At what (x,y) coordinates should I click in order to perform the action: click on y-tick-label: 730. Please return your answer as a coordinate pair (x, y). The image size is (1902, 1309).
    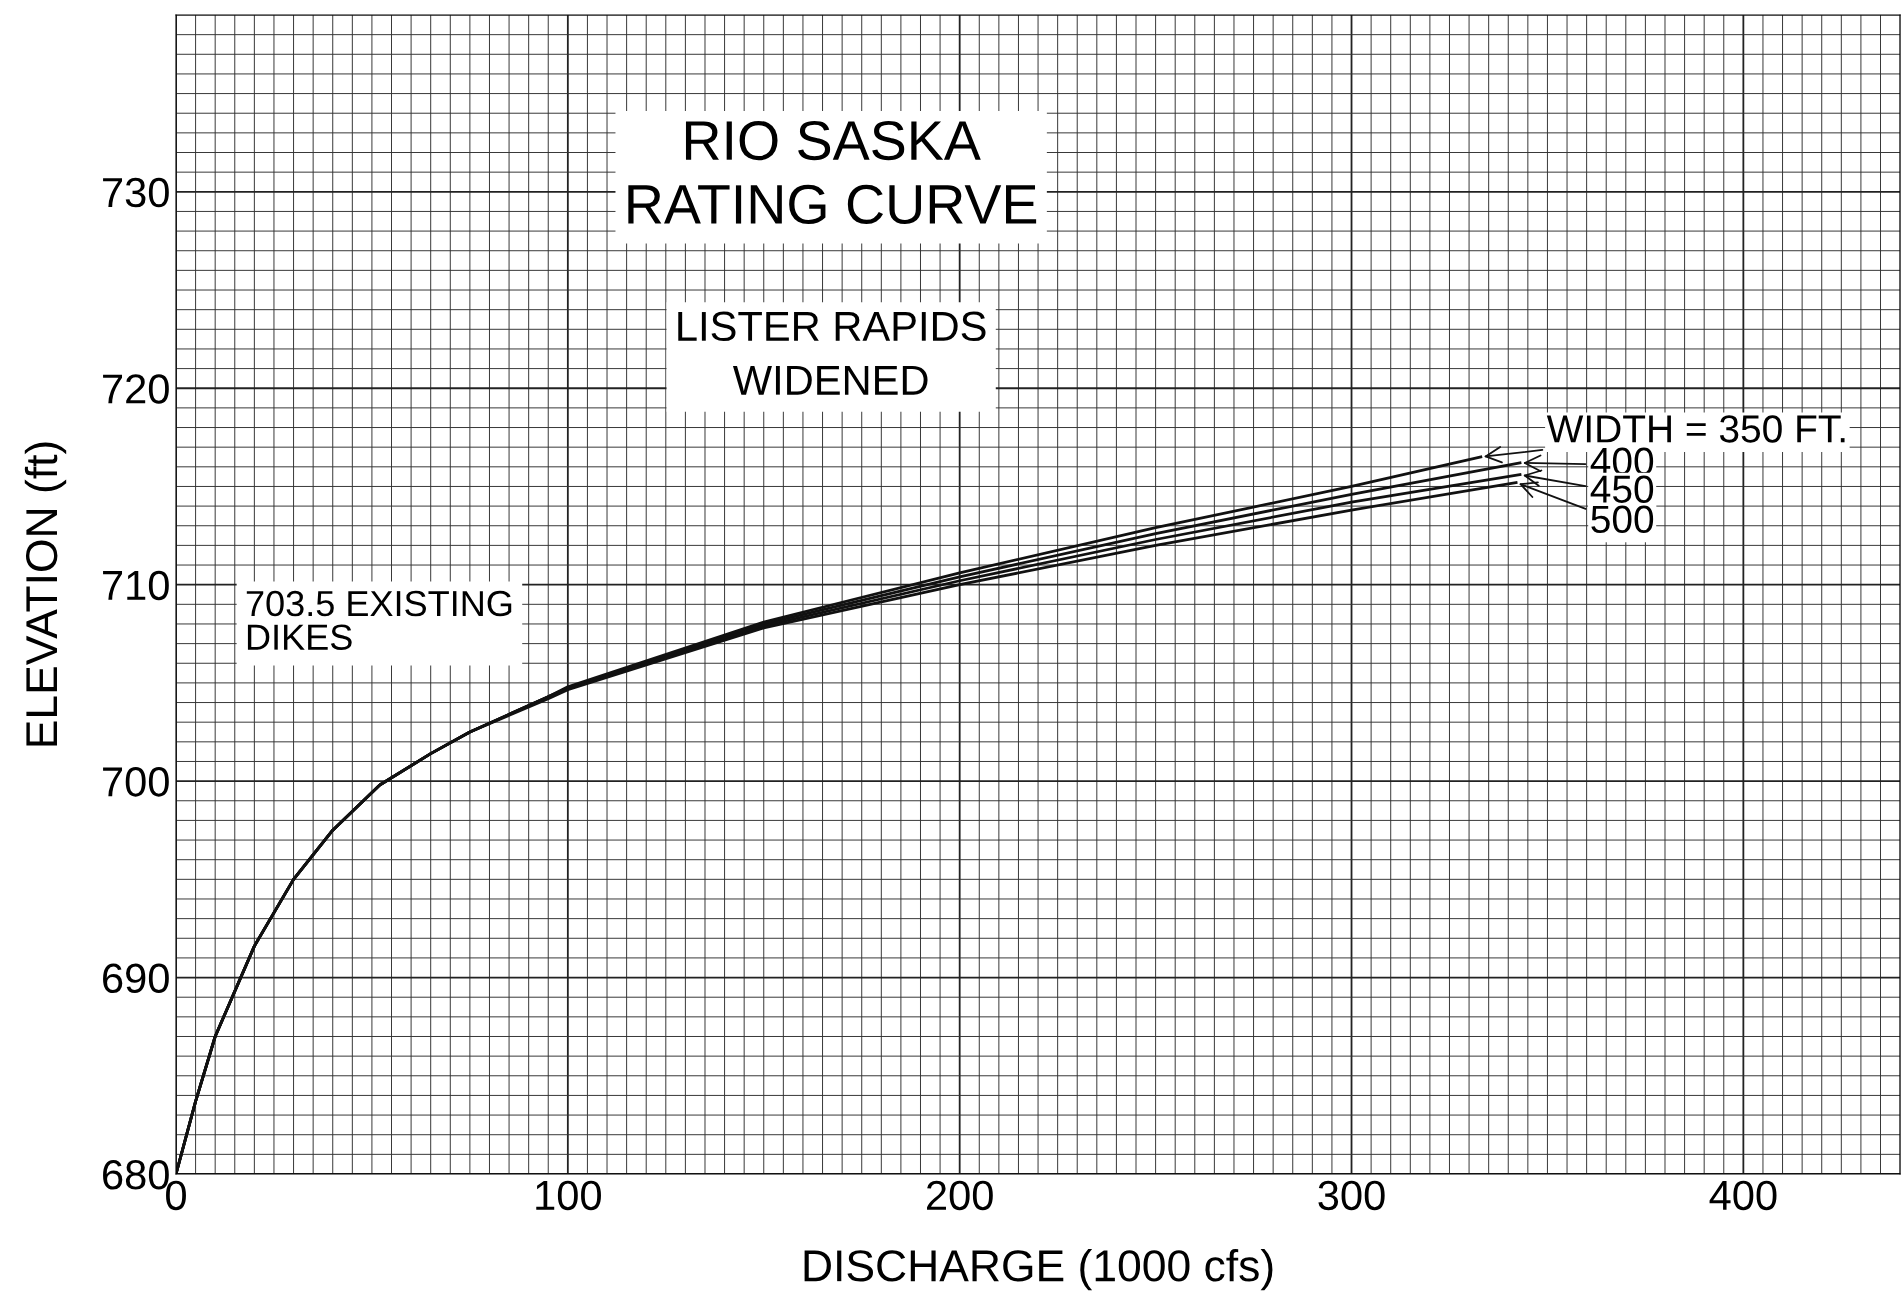
    Looking at the image, I should click on (136, 192).